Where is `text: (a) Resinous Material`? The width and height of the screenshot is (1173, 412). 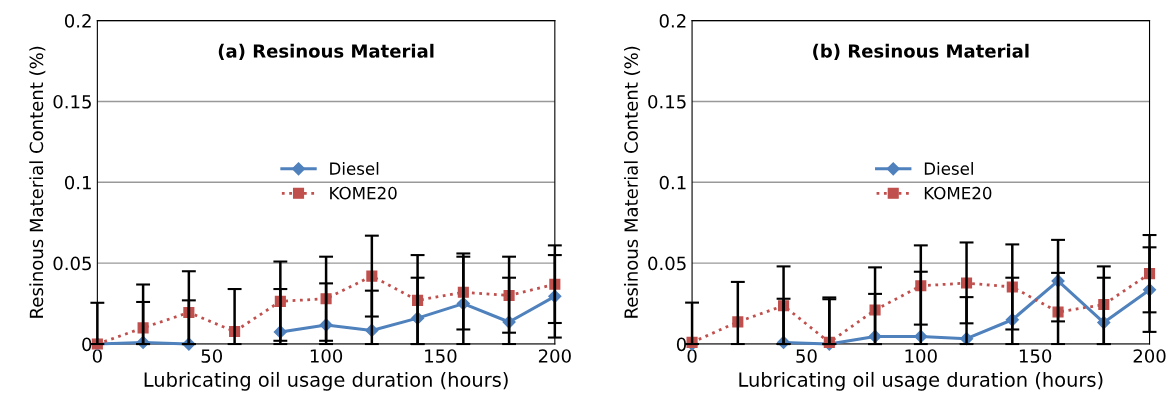
text: (a) Resinous Material is located at coordinates (326, 51).